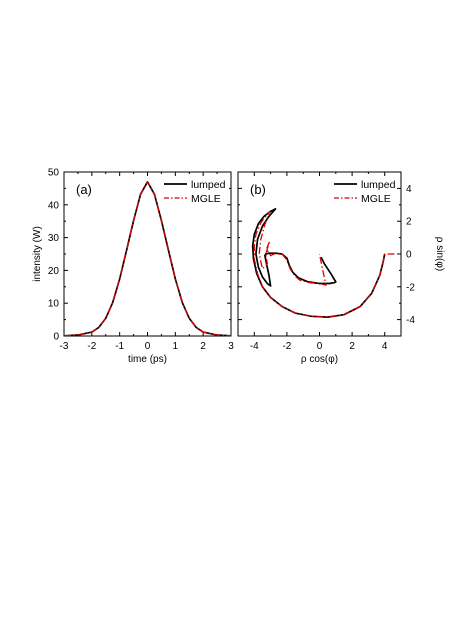 This screenshot has height=618, width=463. What do you see at coordinates (37, 254) in the screenshot?
I see `y-axis-label: intensity (W)` at bounding box center [37, 254].